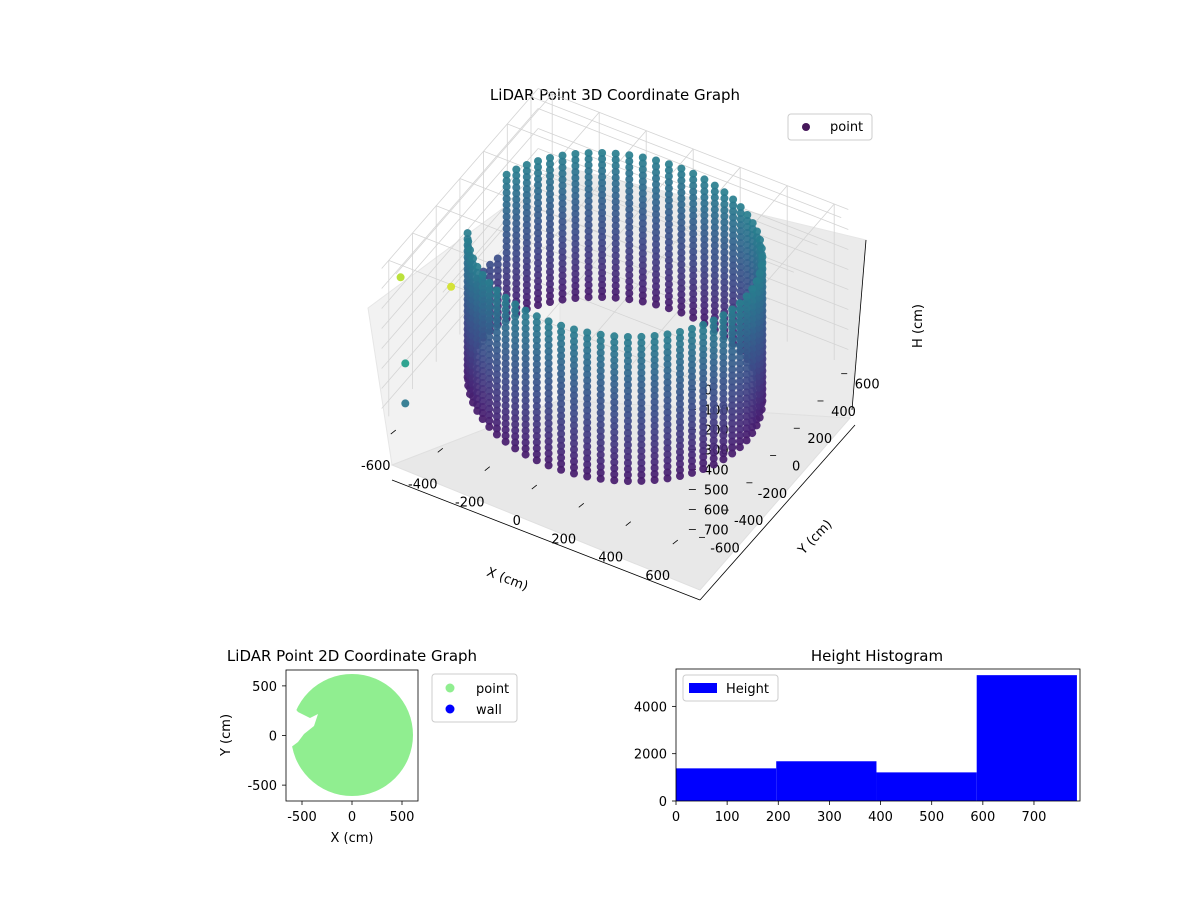  What do you see at coordinates (730, 688) in the screenshot?
I see `legend-histogram: Height` at bounding box center [730, 688].